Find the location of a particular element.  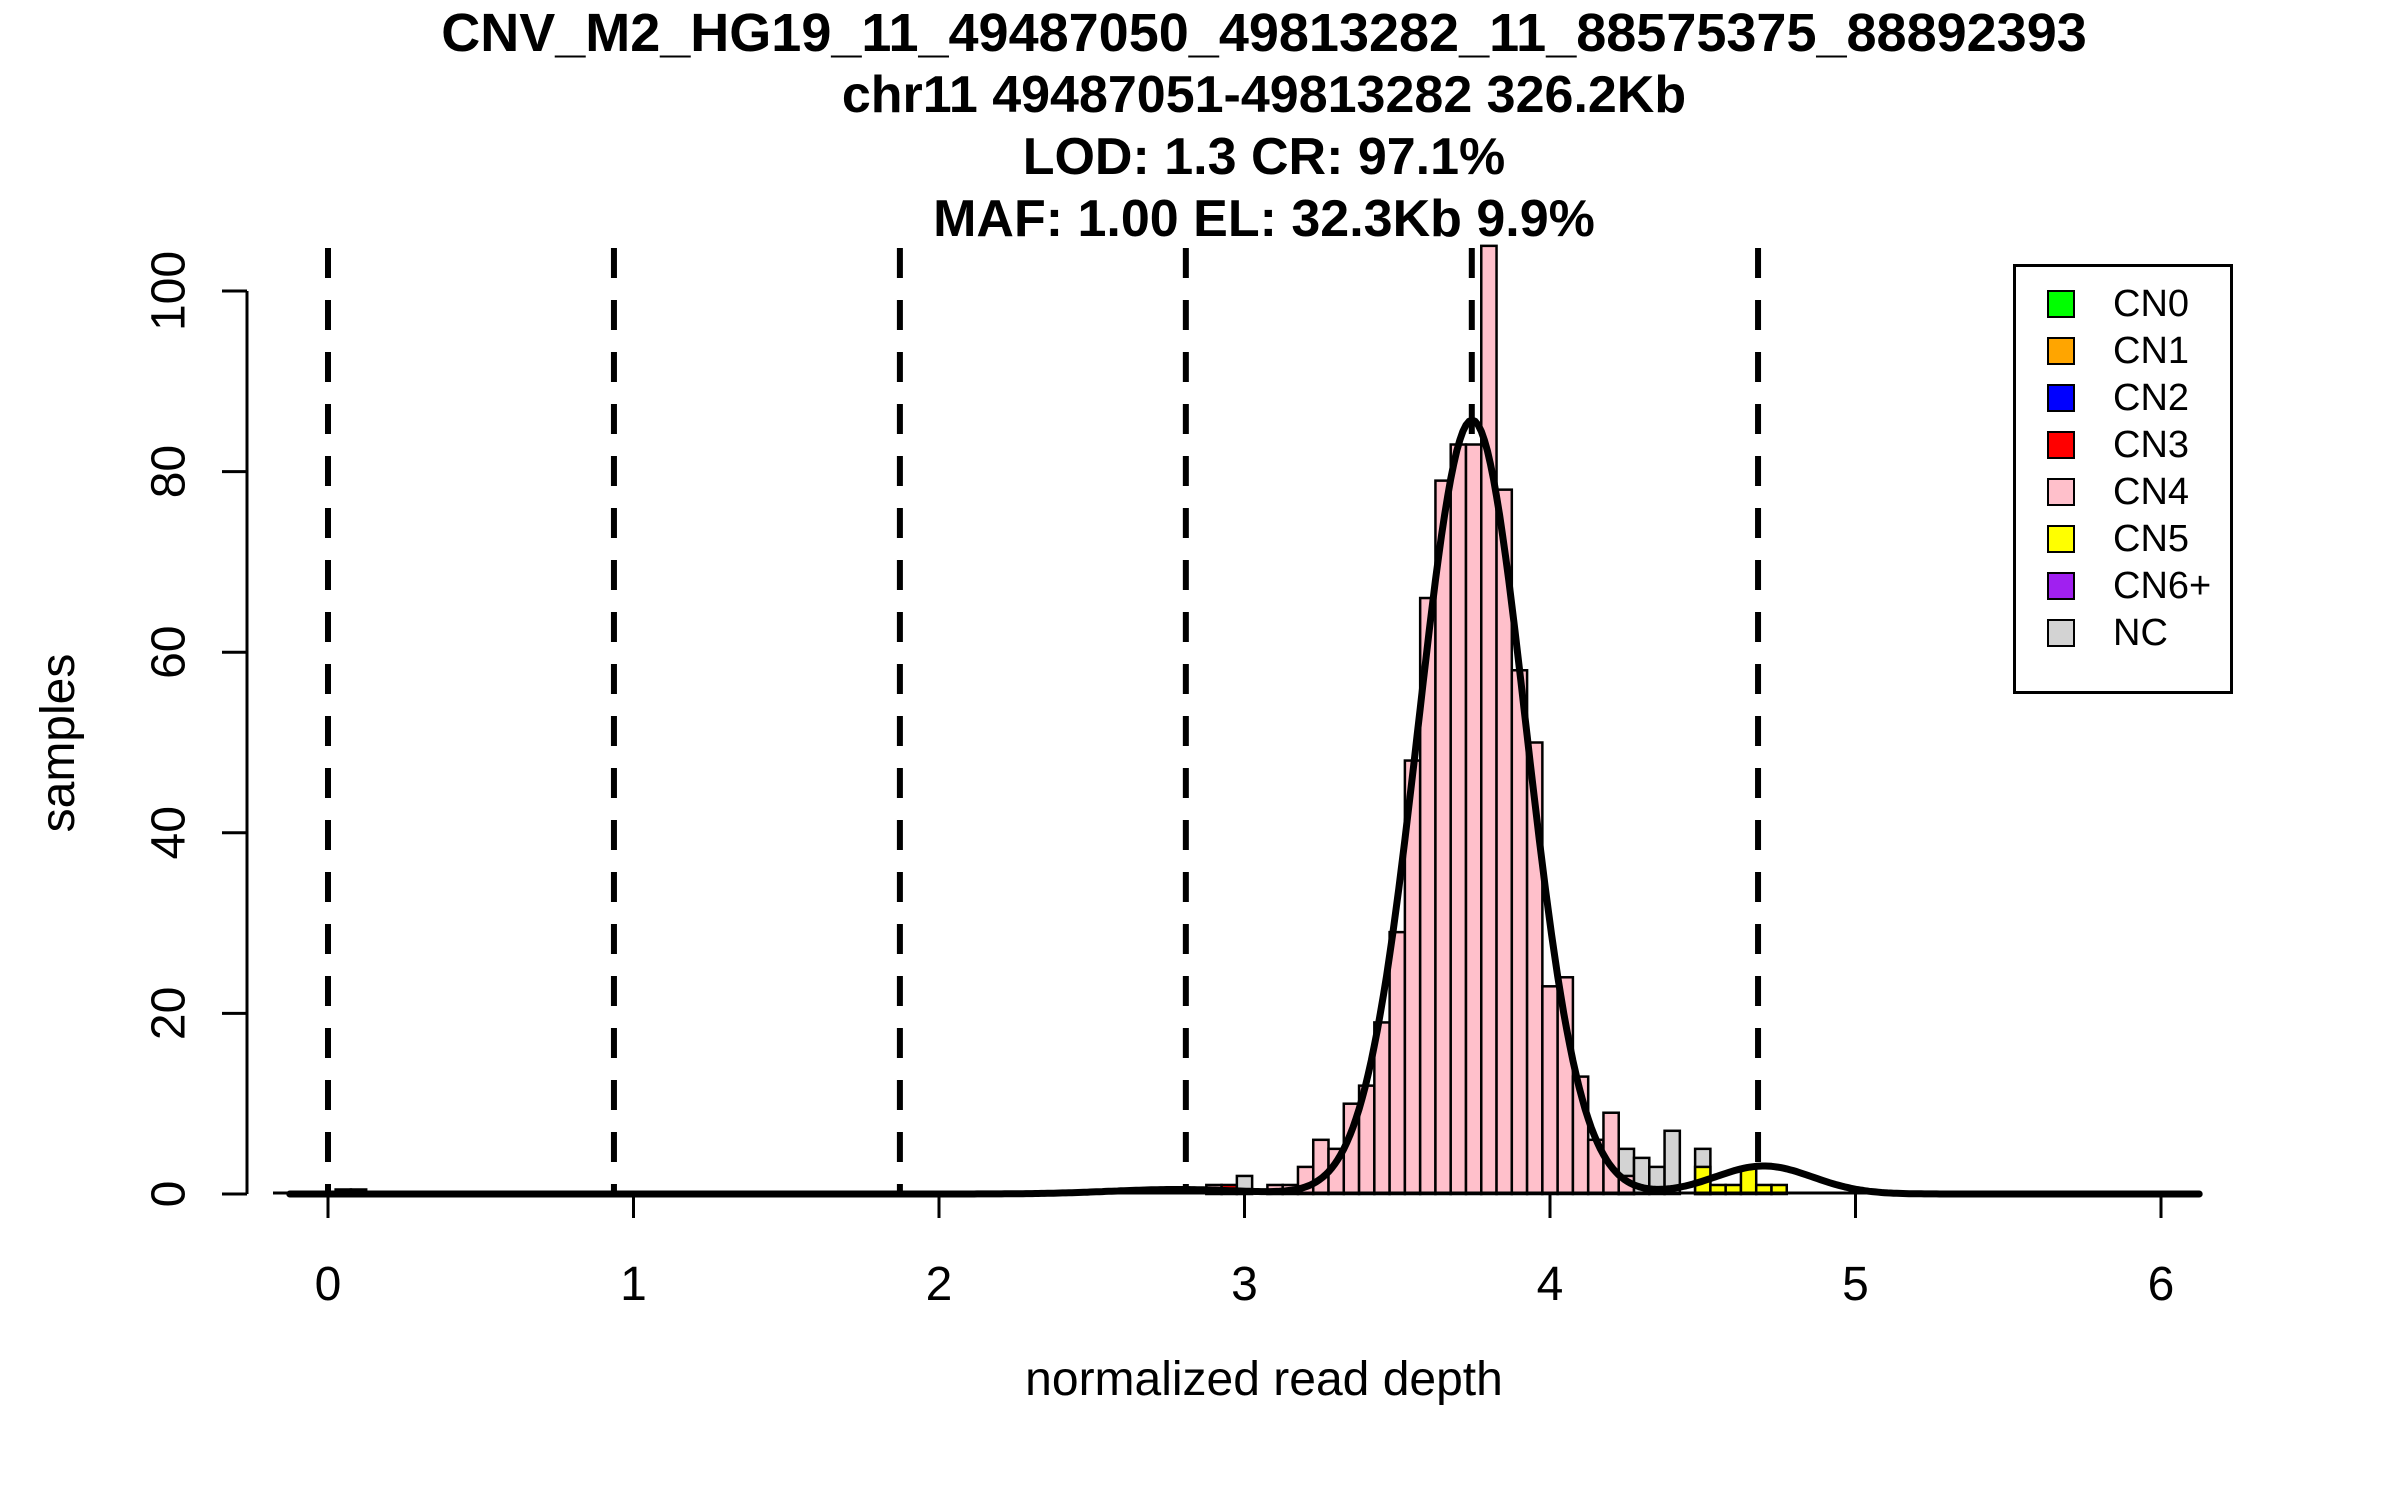

plot-subtitle-maf-el: MAF: 1.00 EL: 32.3Kb 9.9% is located at coordinates (1264, 219).